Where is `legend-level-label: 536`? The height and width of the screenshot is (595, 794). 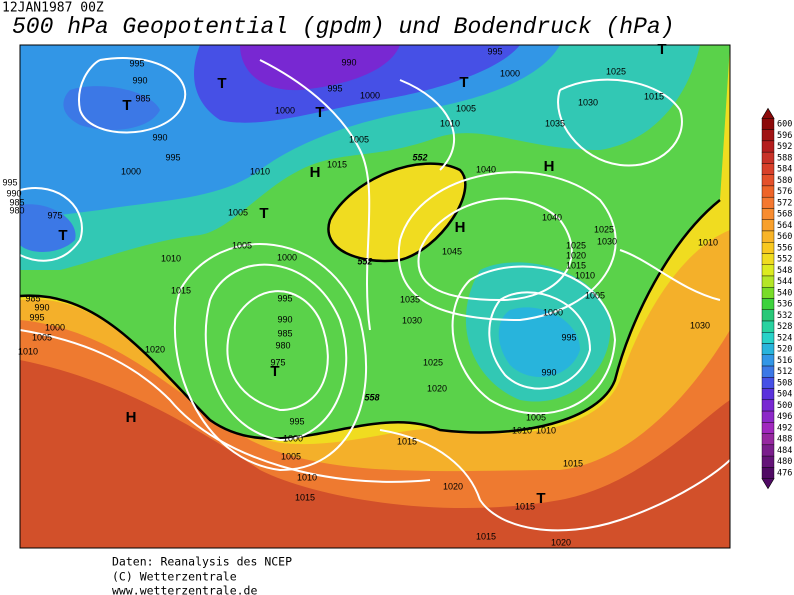
legend-level-label: 536 is located at coordinates (784, 305).